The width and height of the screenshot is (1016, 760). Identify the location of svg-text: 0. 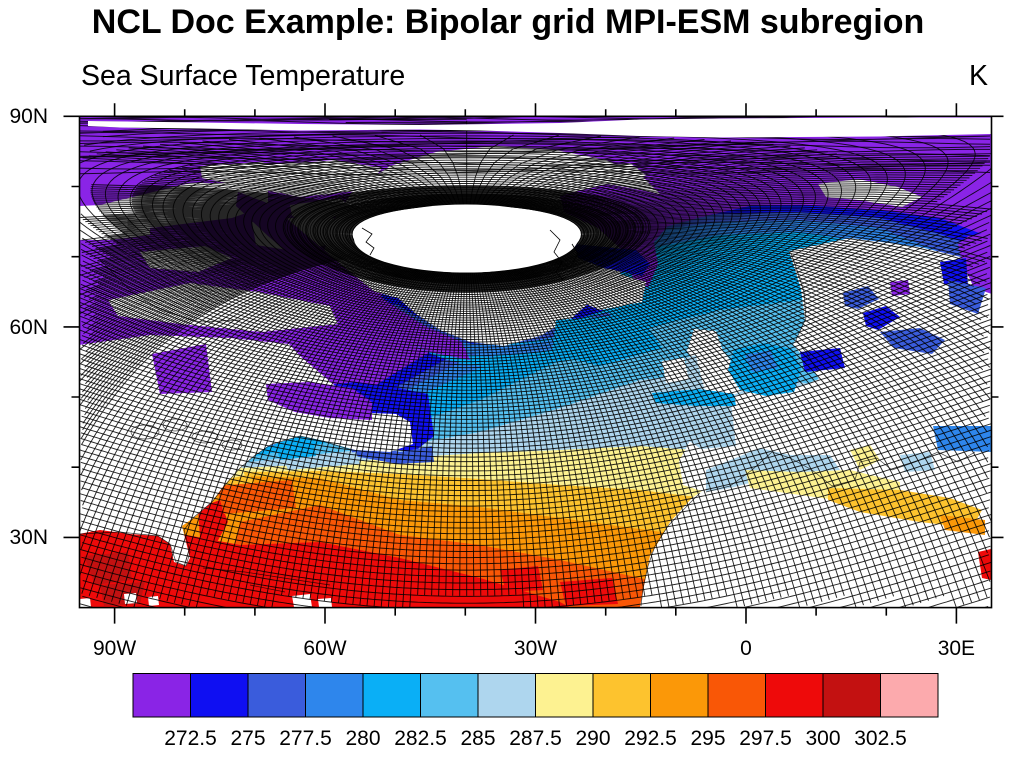
(746, 648).